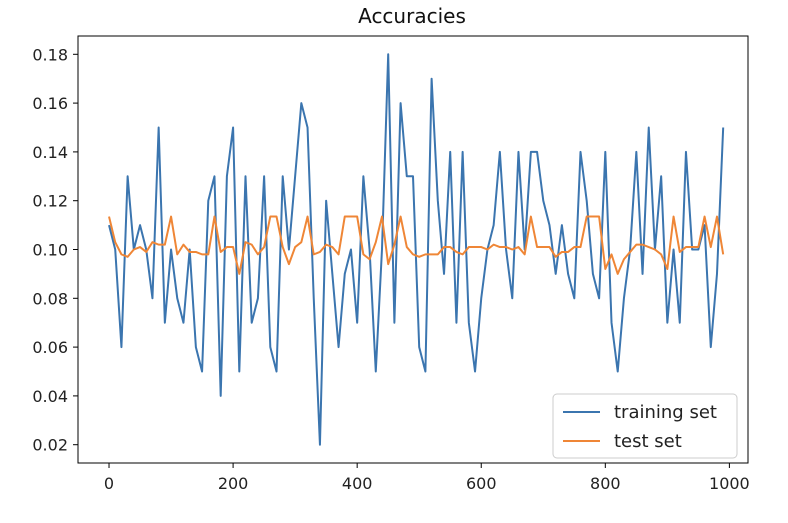  Describe the element at coordinates (412, 16) in the screenshot. I see `chart-title: Accuracies` at that location.